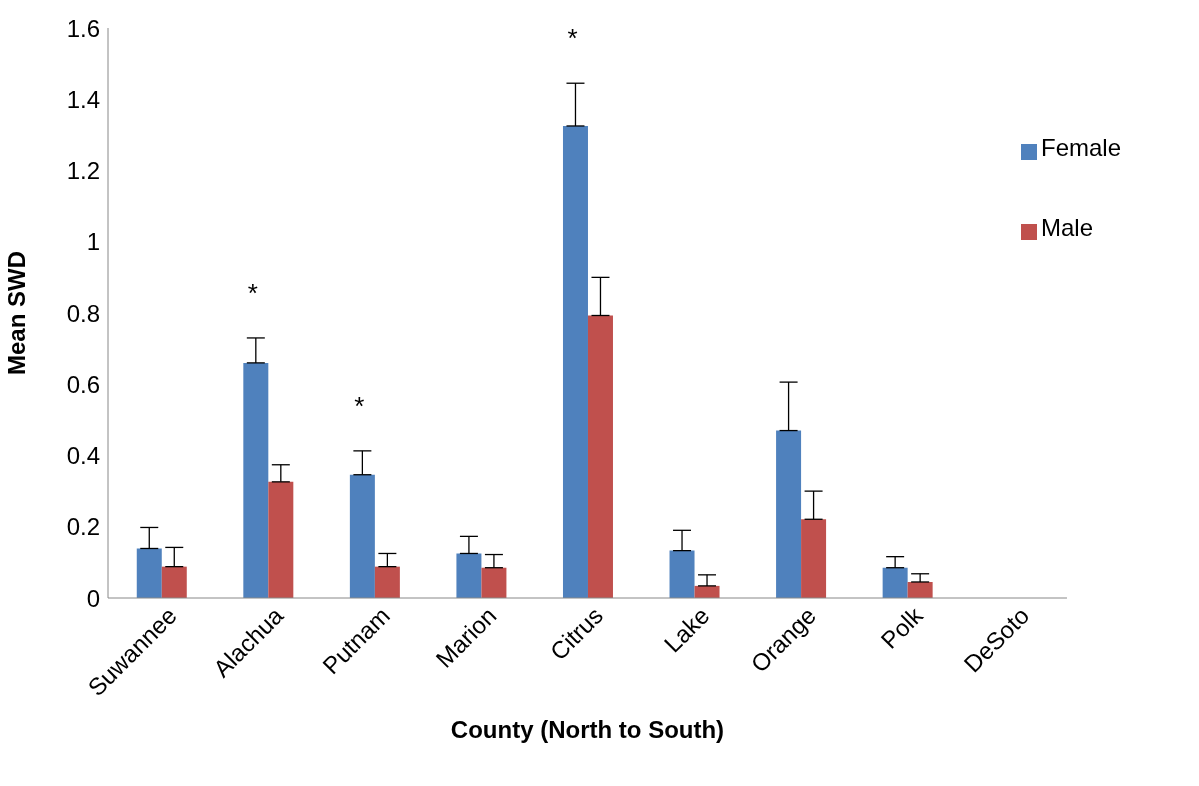  What do you see at coordinates (902, 627) in the screenshot?
I see `x-tick-label: Polk` at bounding box center [902, 627].